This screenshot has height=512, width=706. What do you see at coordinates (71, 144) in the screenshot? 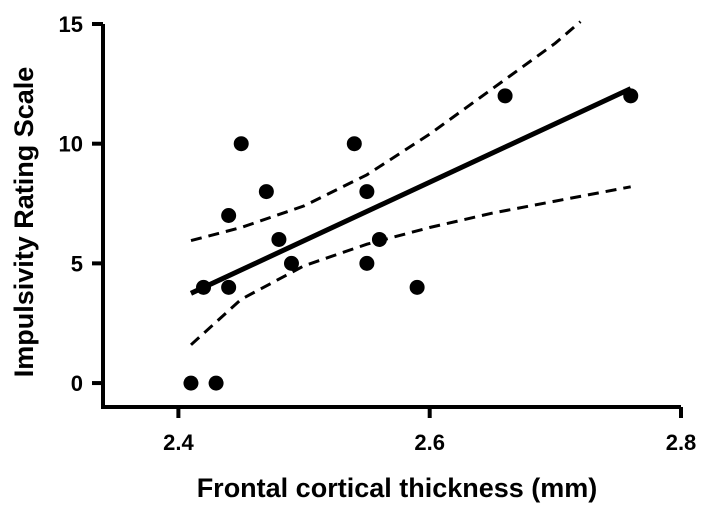
I see `y-tick-label: 10` at bounding box center [71, 144].